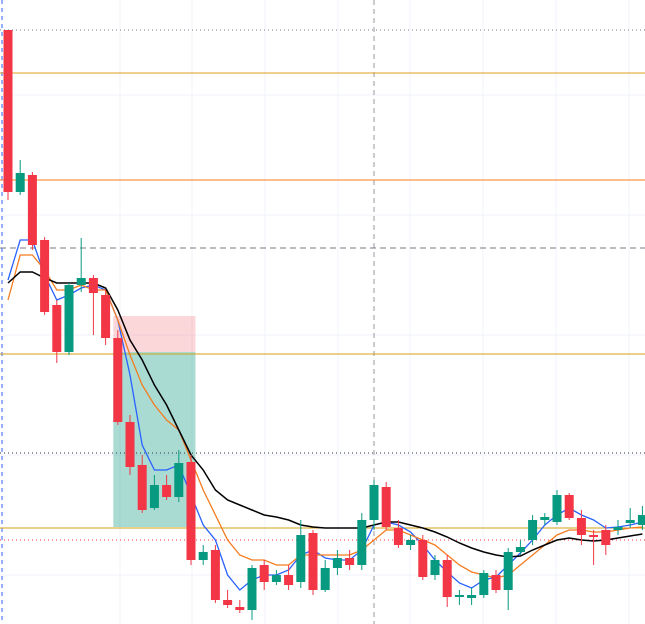 Image resolution: width=645 pixels, height=624 pixels. What do you see at coordinates (154, 334) in the screenshot?
I see `stop-zone` at bounding box center [154, 334].